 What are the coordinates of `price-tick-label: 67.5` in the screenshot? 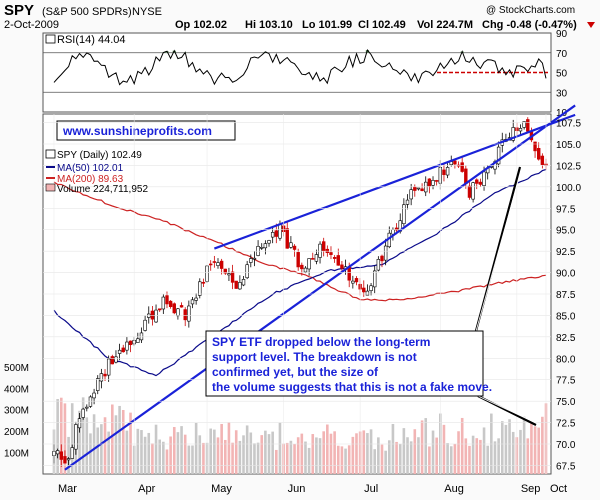 It's located at (566, 466).